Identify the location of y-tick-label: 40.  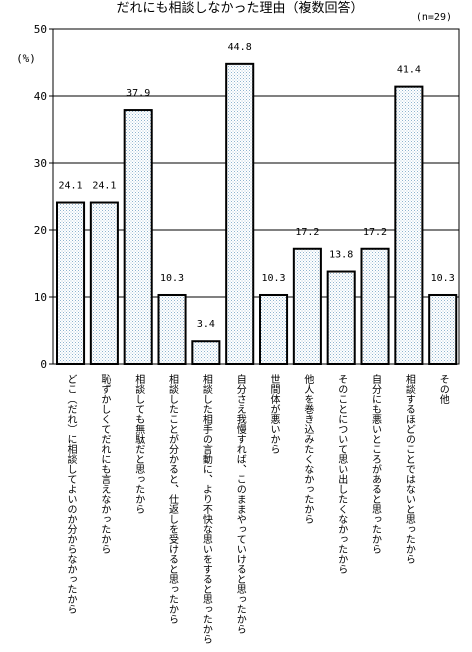
(40, 96).